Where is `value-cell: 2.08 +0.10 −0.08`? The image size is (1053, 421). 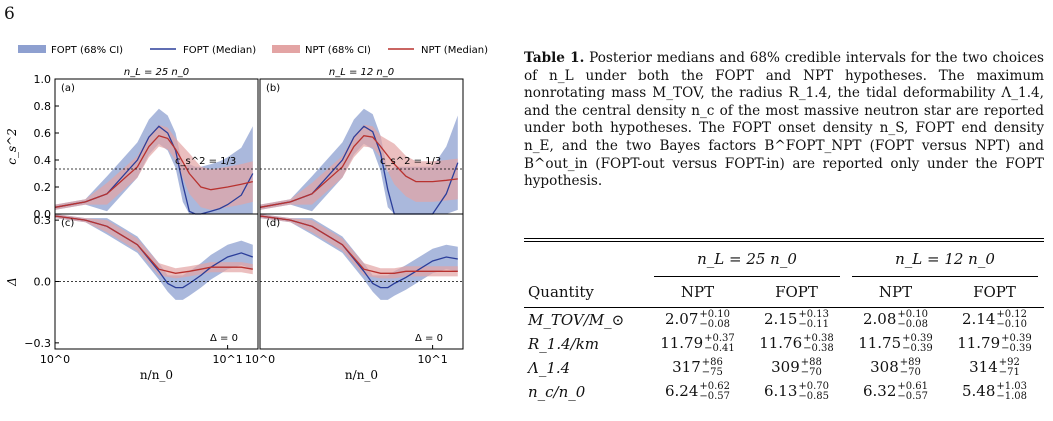
value-cell: 2.08 +0.10 −0.08 is located at coordinates (895, 319).